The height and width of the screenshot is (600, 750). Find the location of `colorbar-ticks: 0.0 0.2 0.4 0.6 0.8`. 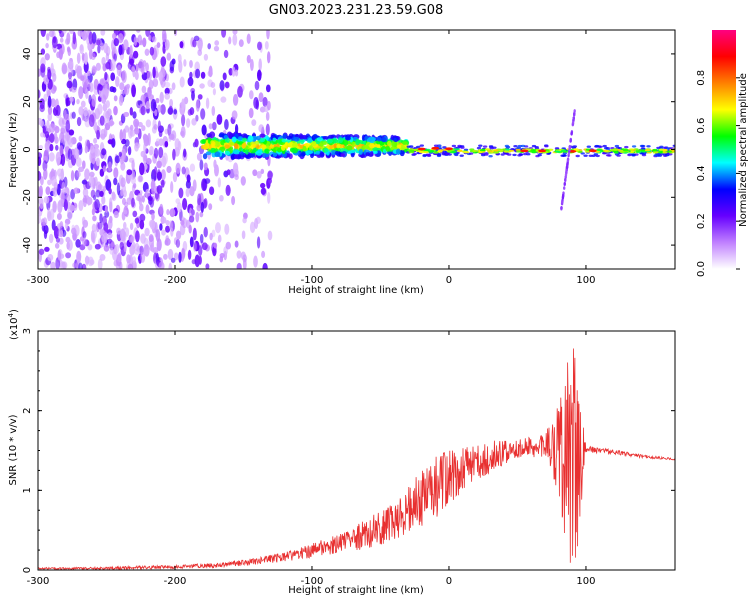

colorbar-ticks: 0.0 0.2 0.4 0.6 0.8 is located at coordinates (718, 173).